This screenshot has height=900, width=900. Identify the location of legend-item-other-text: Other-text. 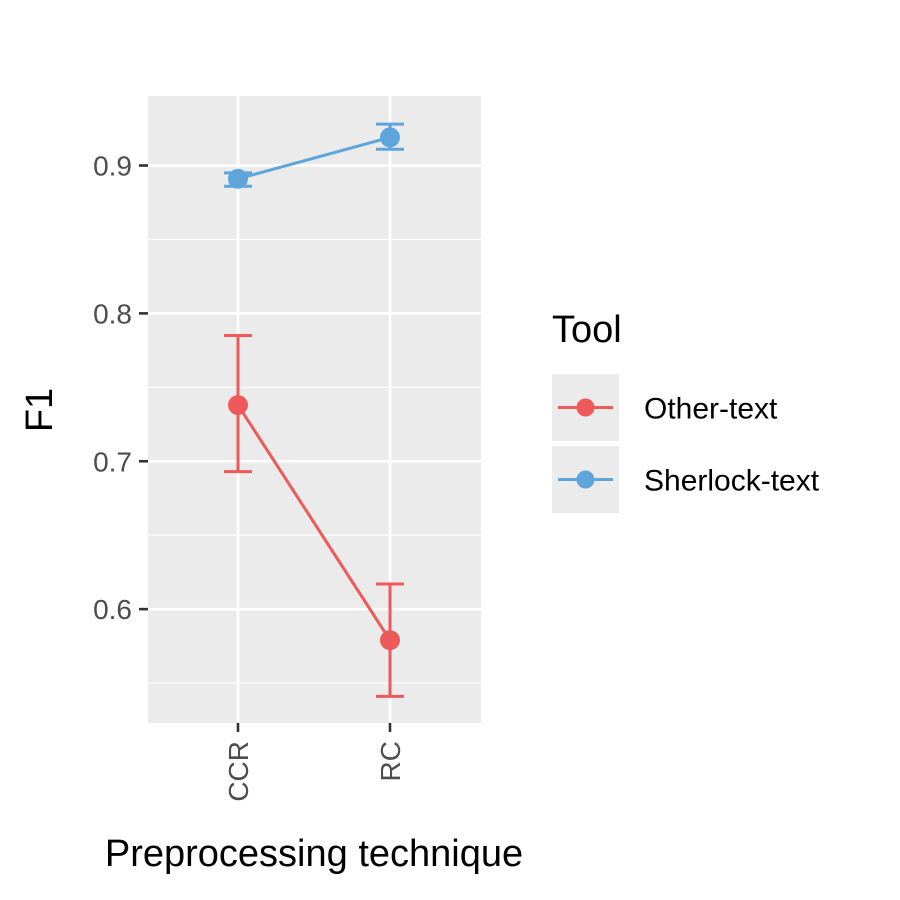
(665, 407).